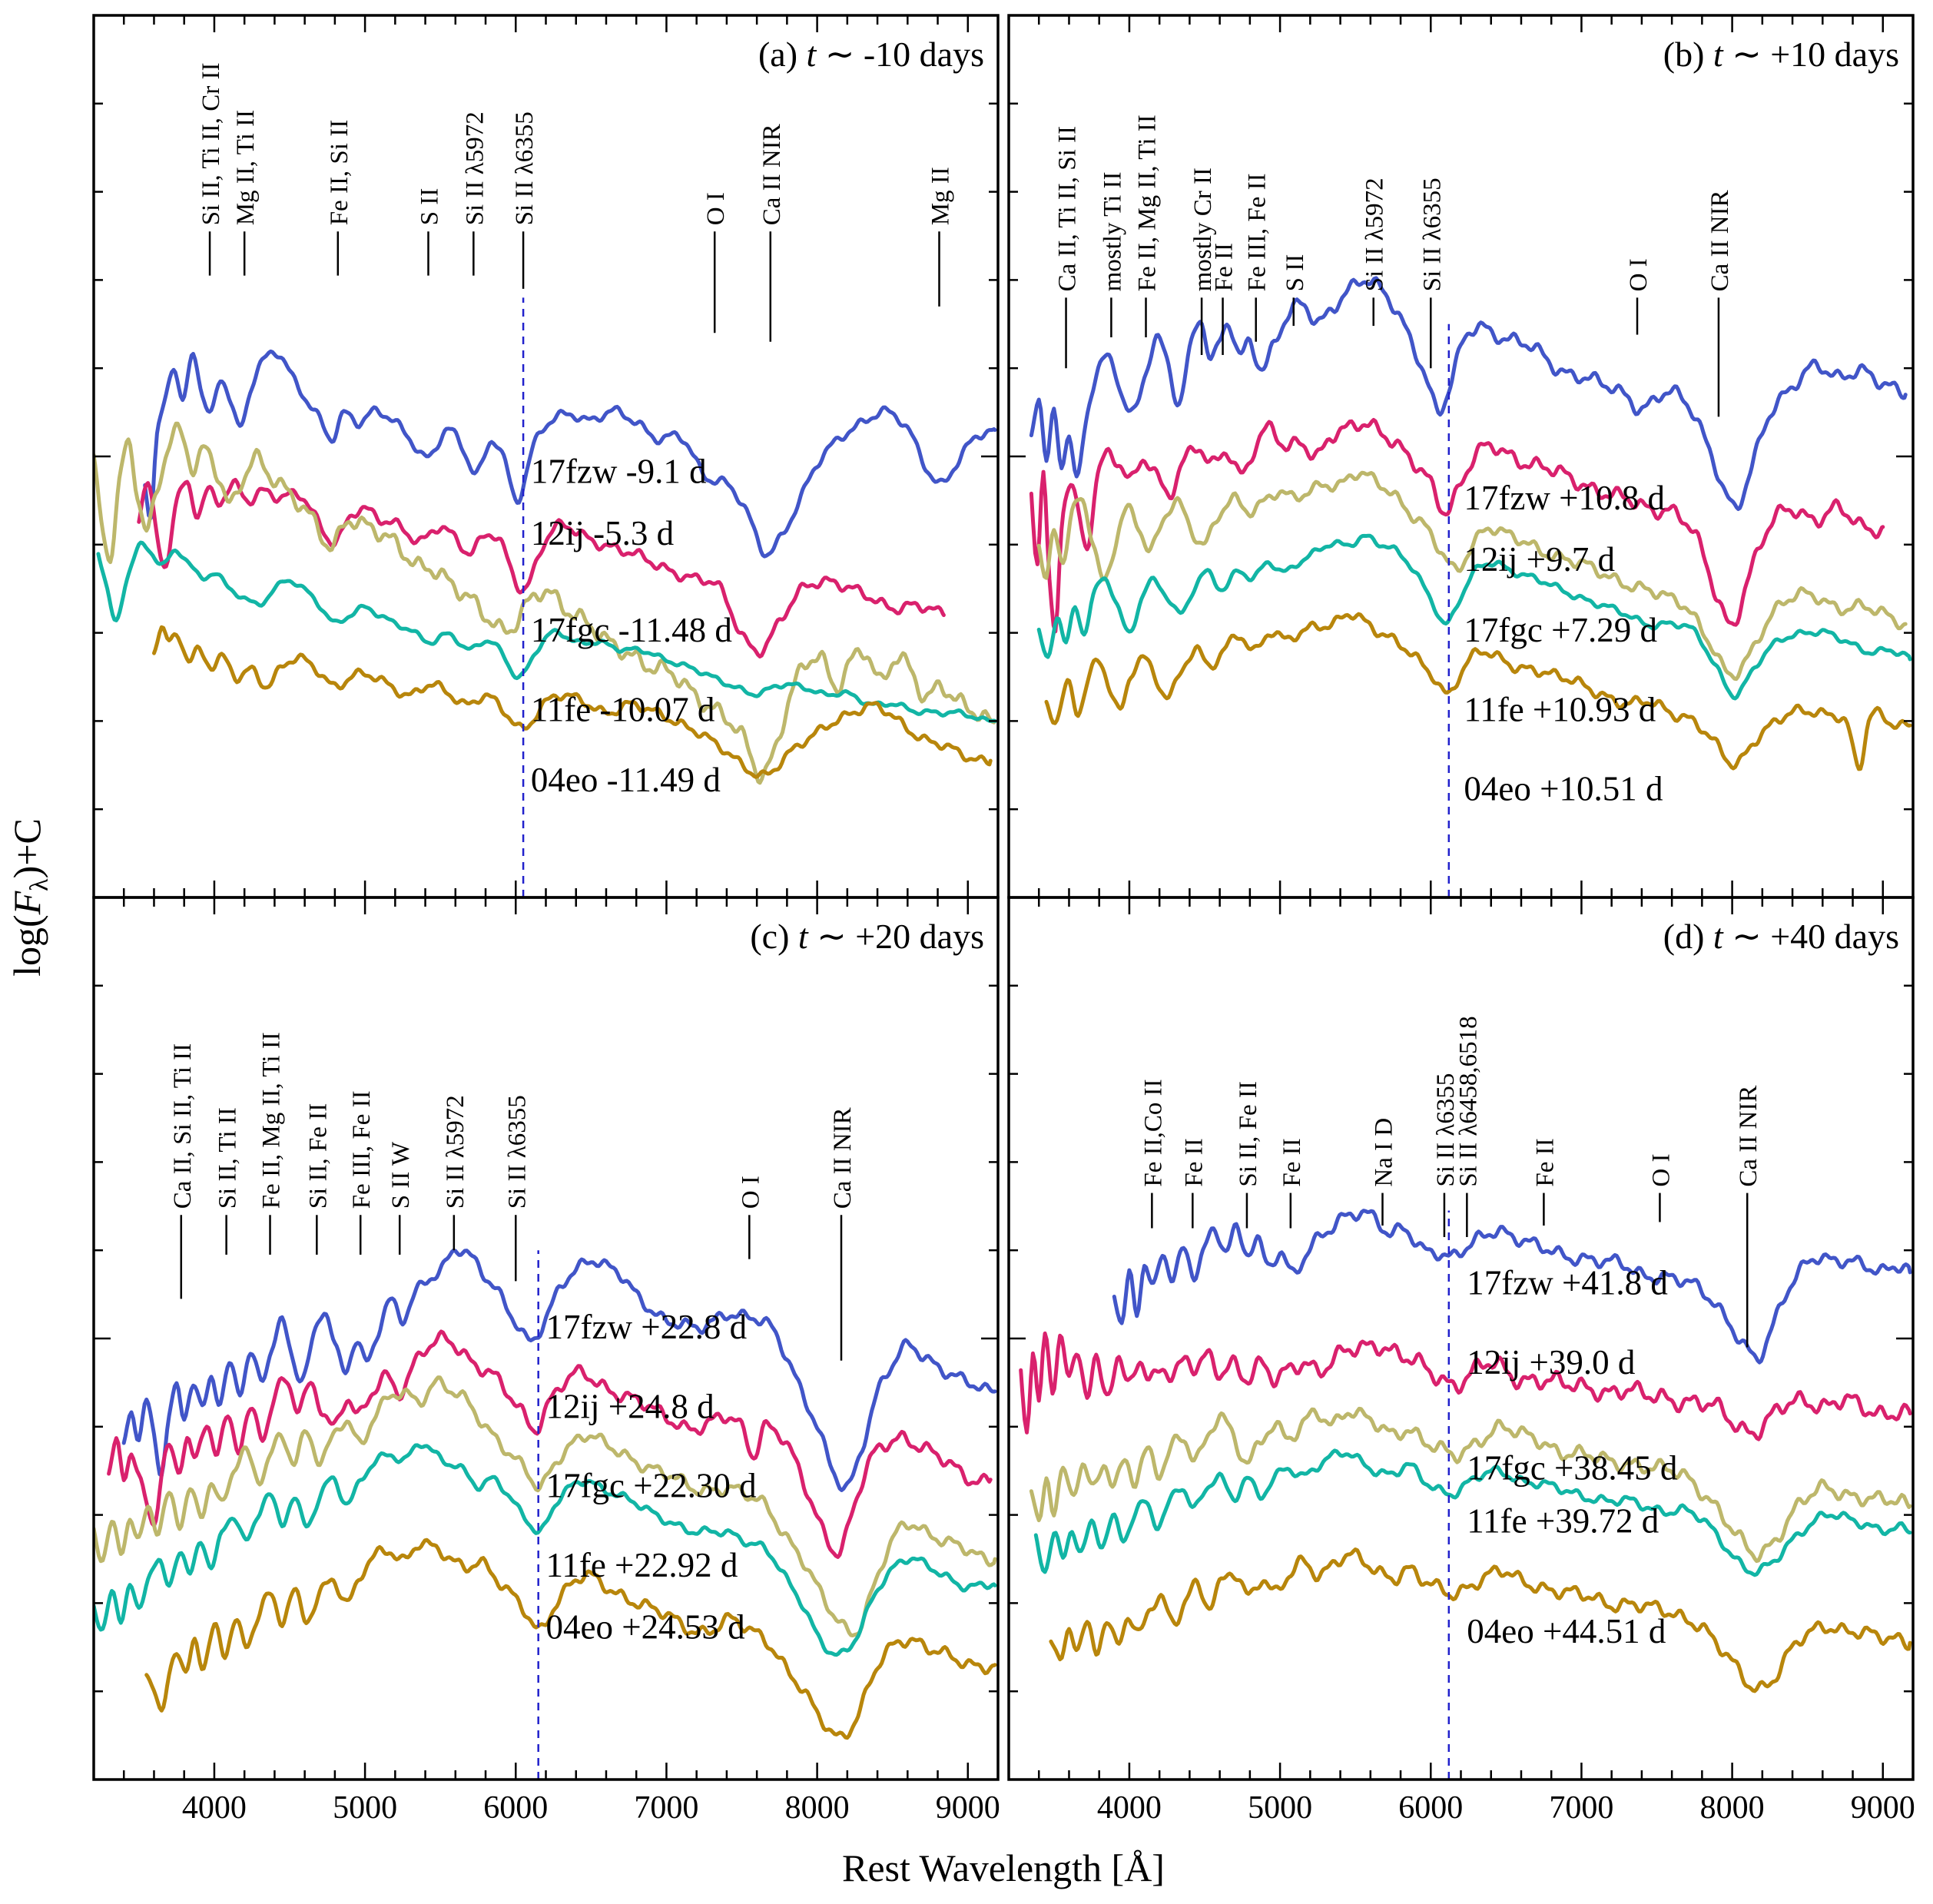  What do you see at coordinates (867, 936) in the screenshot?
I see `panel-title-c: (c) t ∼ +20 days` at bounding box center [867, 936].